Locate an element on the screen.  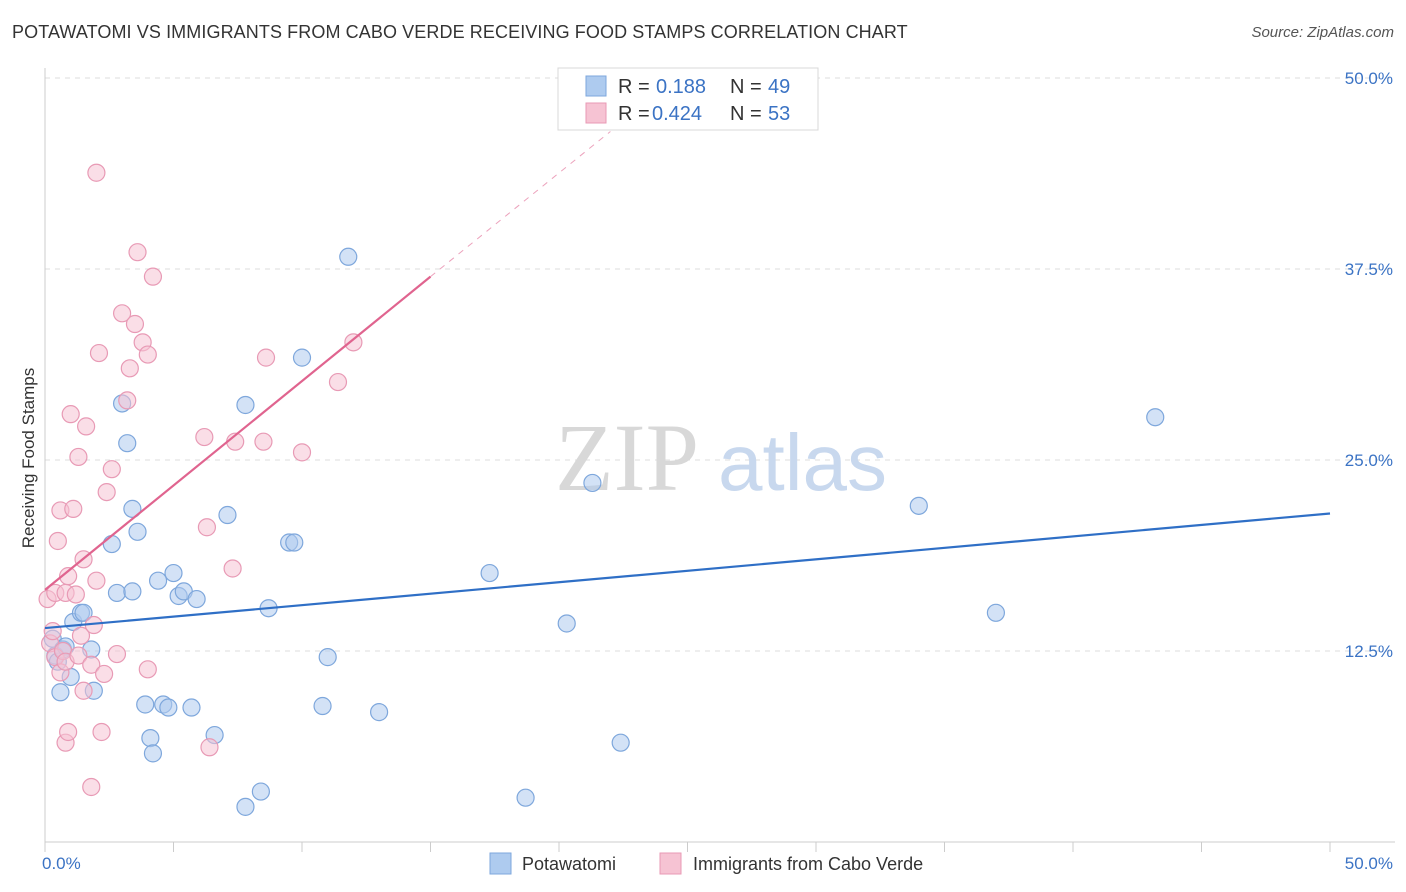
legend-r-label-2: R = is located at coordinates (634, 114).